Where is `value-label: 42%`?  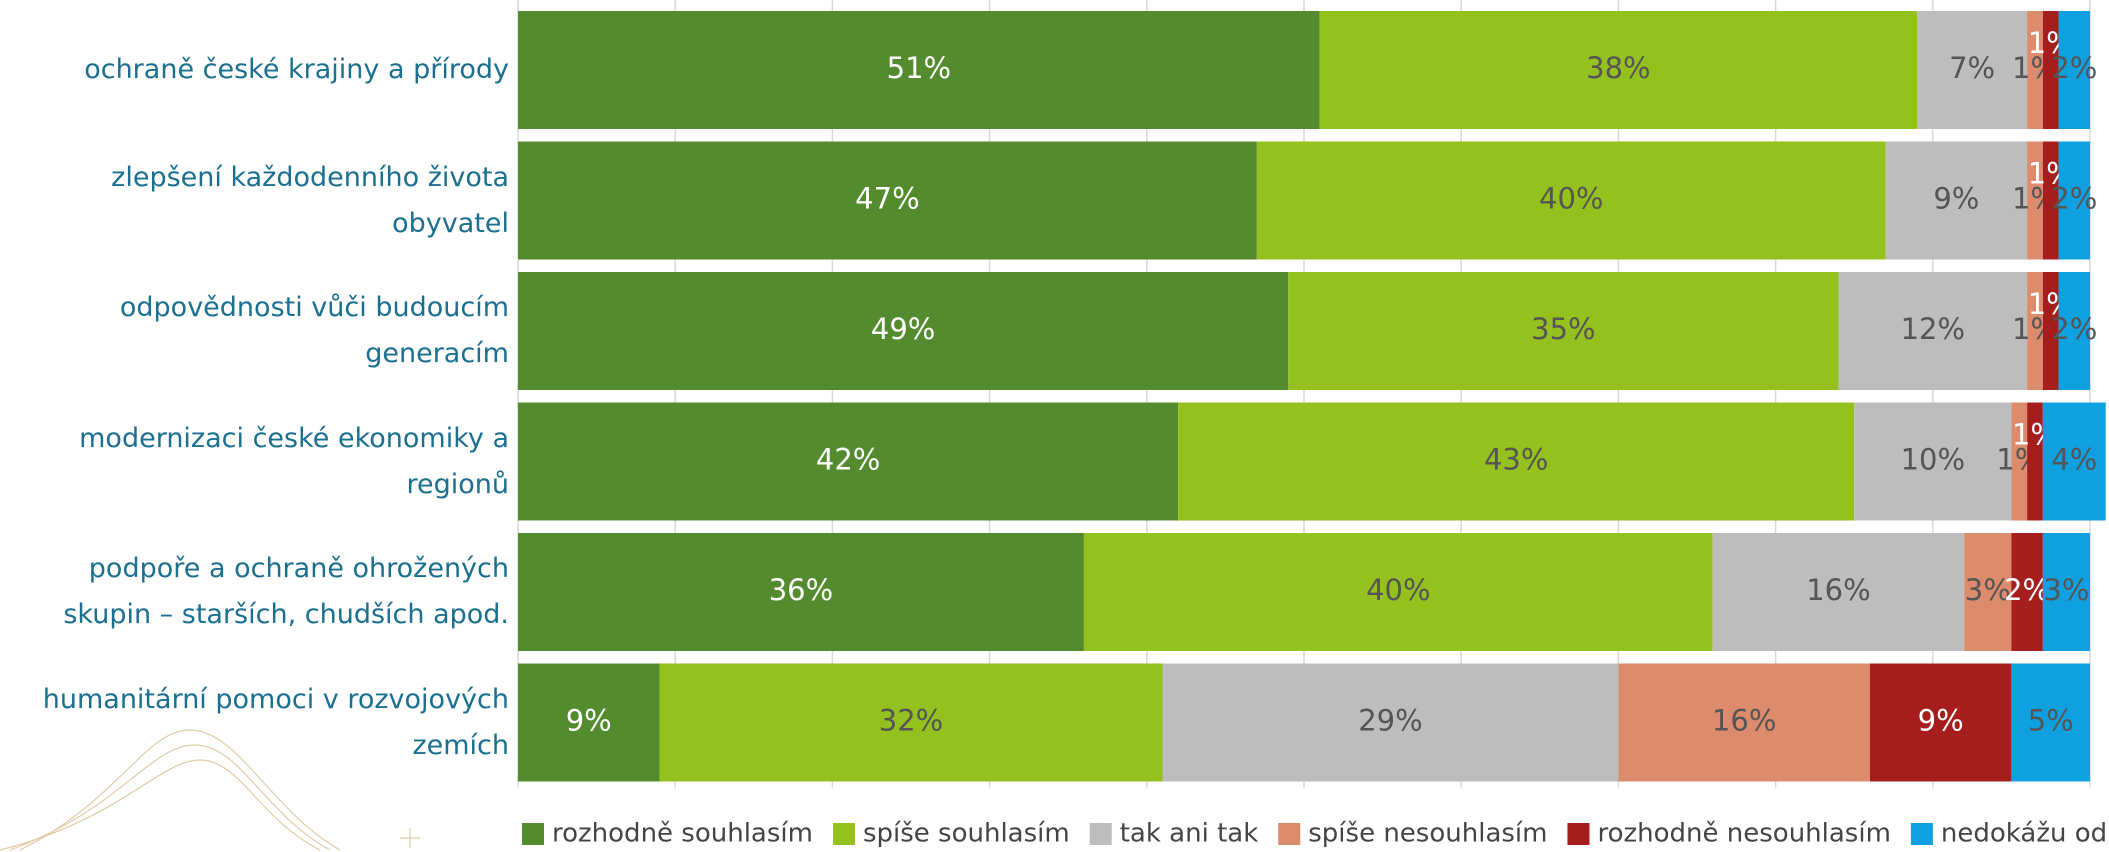 value-label: 42% is located at coordinates (848, 460).